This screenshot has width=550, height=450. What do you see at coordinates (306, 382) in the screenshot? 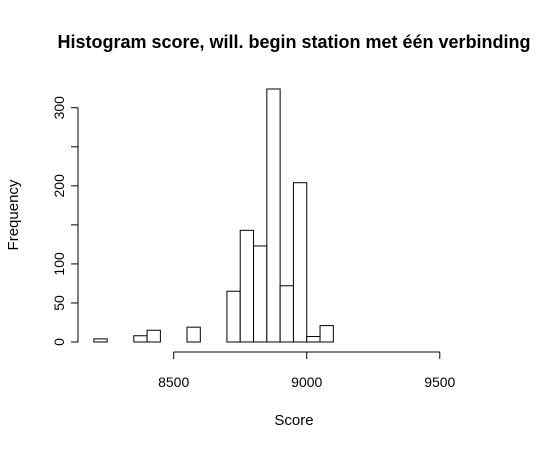
I see `x-tick-label-9000: 9000` at bounding box center [306, 382].